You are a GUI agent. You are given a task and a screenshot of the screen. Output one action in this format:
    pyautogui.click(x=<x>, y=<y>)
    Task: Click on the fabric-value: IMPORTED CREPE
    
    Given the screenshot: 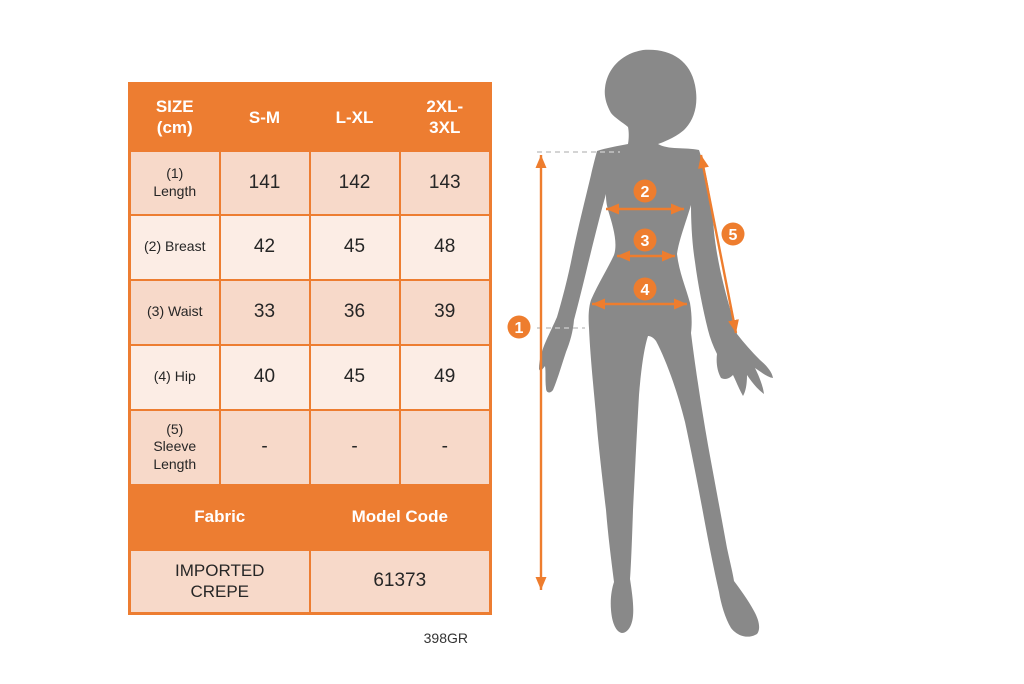 What is the action you would take?
    pyautogui.click(x=219, y=581)
    